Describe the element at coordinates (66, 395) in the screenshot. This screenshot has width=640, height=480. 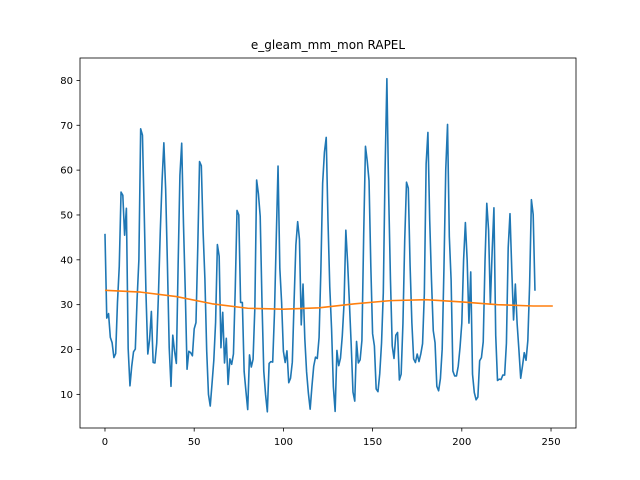
I see `y-tick-label: 10` at that location.